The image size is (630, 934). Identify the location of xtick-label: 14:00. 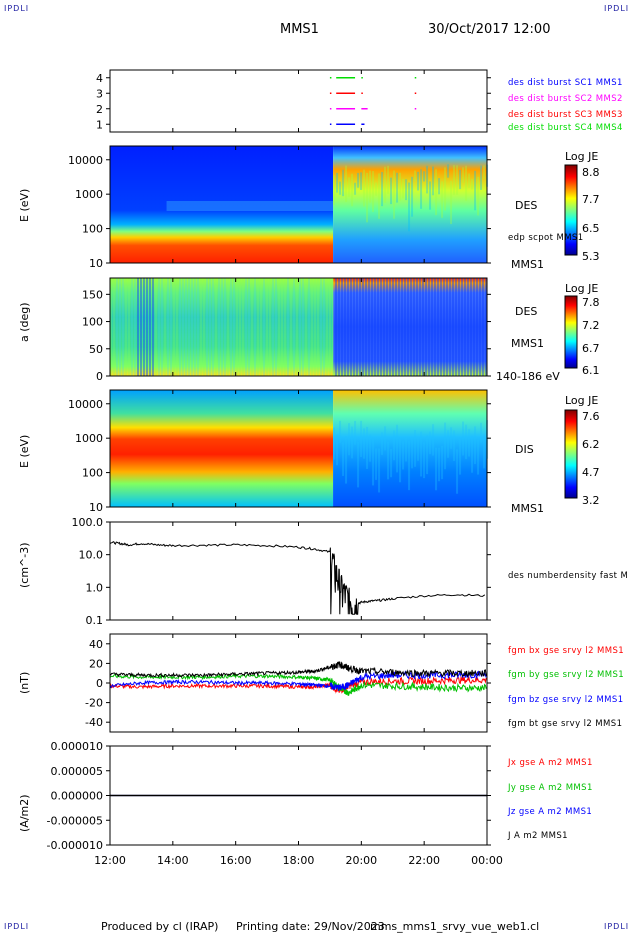
(173, 860).